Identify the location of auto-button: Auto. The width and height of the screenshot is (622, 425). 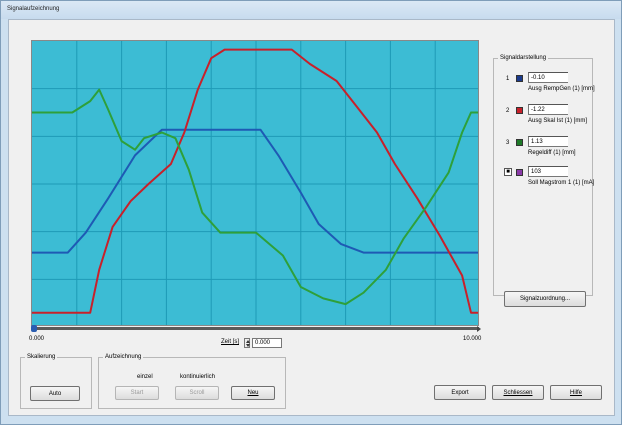
(55, 393).